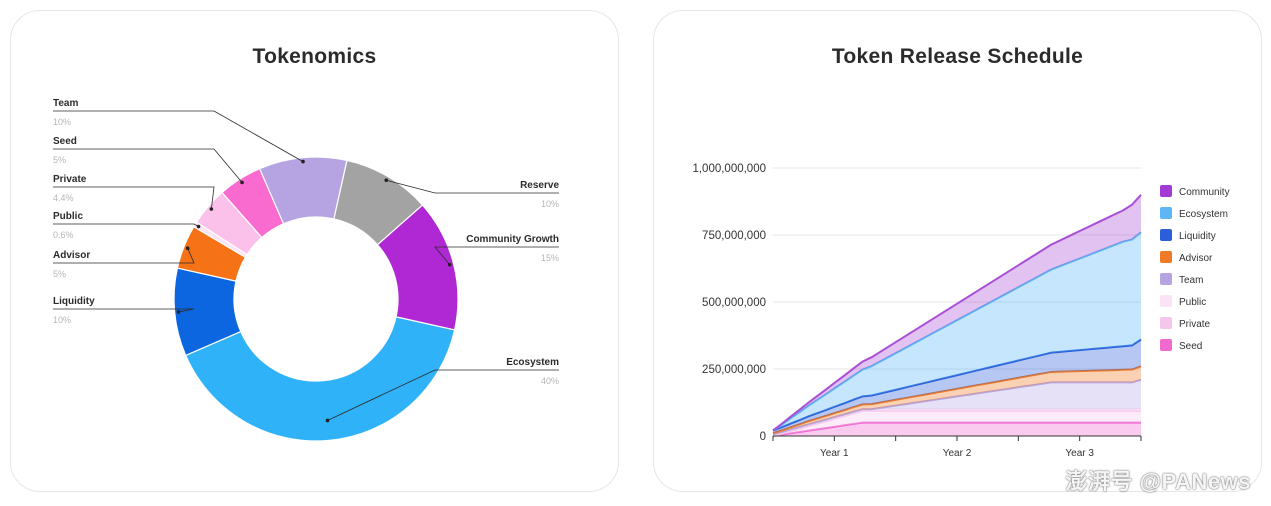 Image resolution: width=1271 pixels, height=506 pixels. What do you see at coordinates (314, 56) in the screenshot?
I see `tokenomics-title: Tokenomics` at bounding box center [314, 56].